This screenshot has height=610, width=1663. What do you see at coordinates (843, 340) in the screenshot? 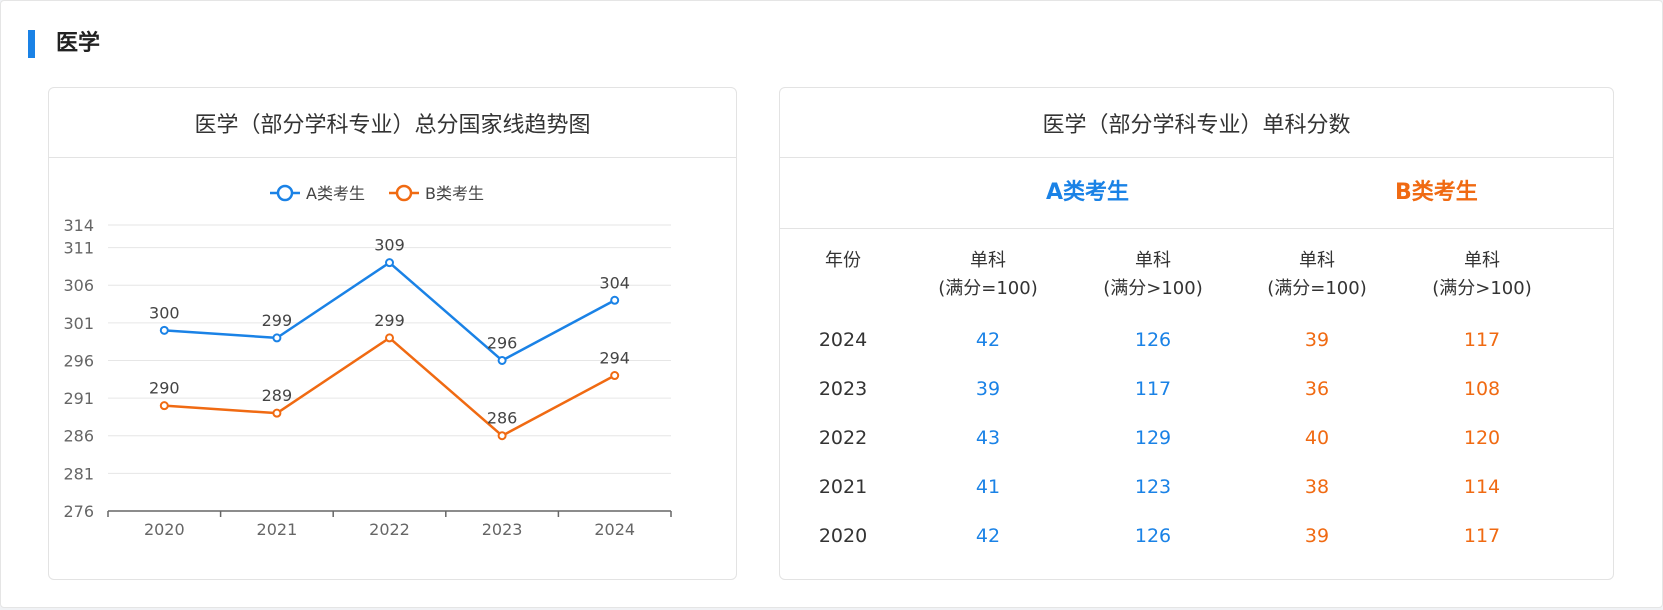
I see `table-row-year: 2024` at bounding box center [843, 340].